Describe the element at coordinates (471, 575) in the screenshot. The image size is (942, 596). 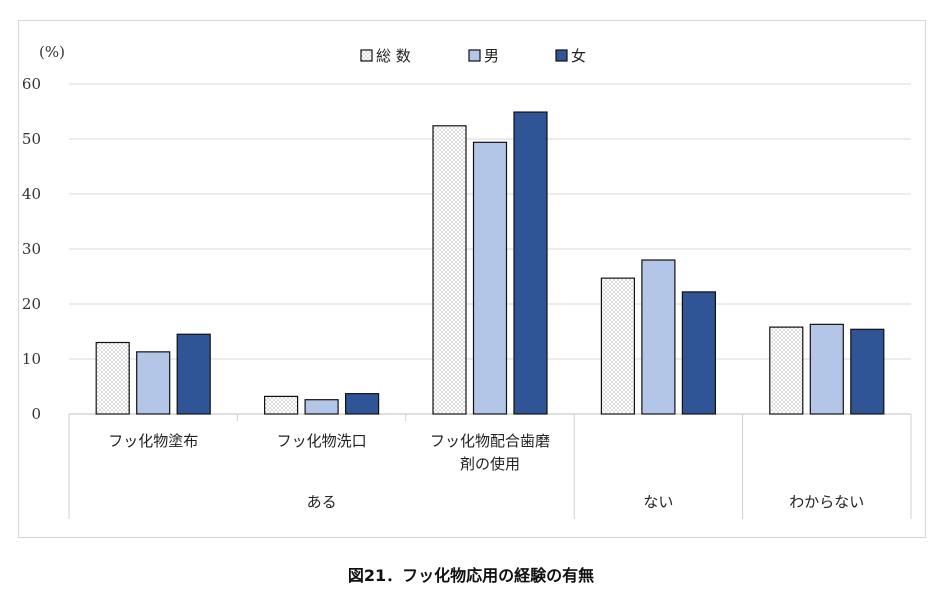
I see `figure-caption: 図21．フッ化物応用の経験の有無` at that location.